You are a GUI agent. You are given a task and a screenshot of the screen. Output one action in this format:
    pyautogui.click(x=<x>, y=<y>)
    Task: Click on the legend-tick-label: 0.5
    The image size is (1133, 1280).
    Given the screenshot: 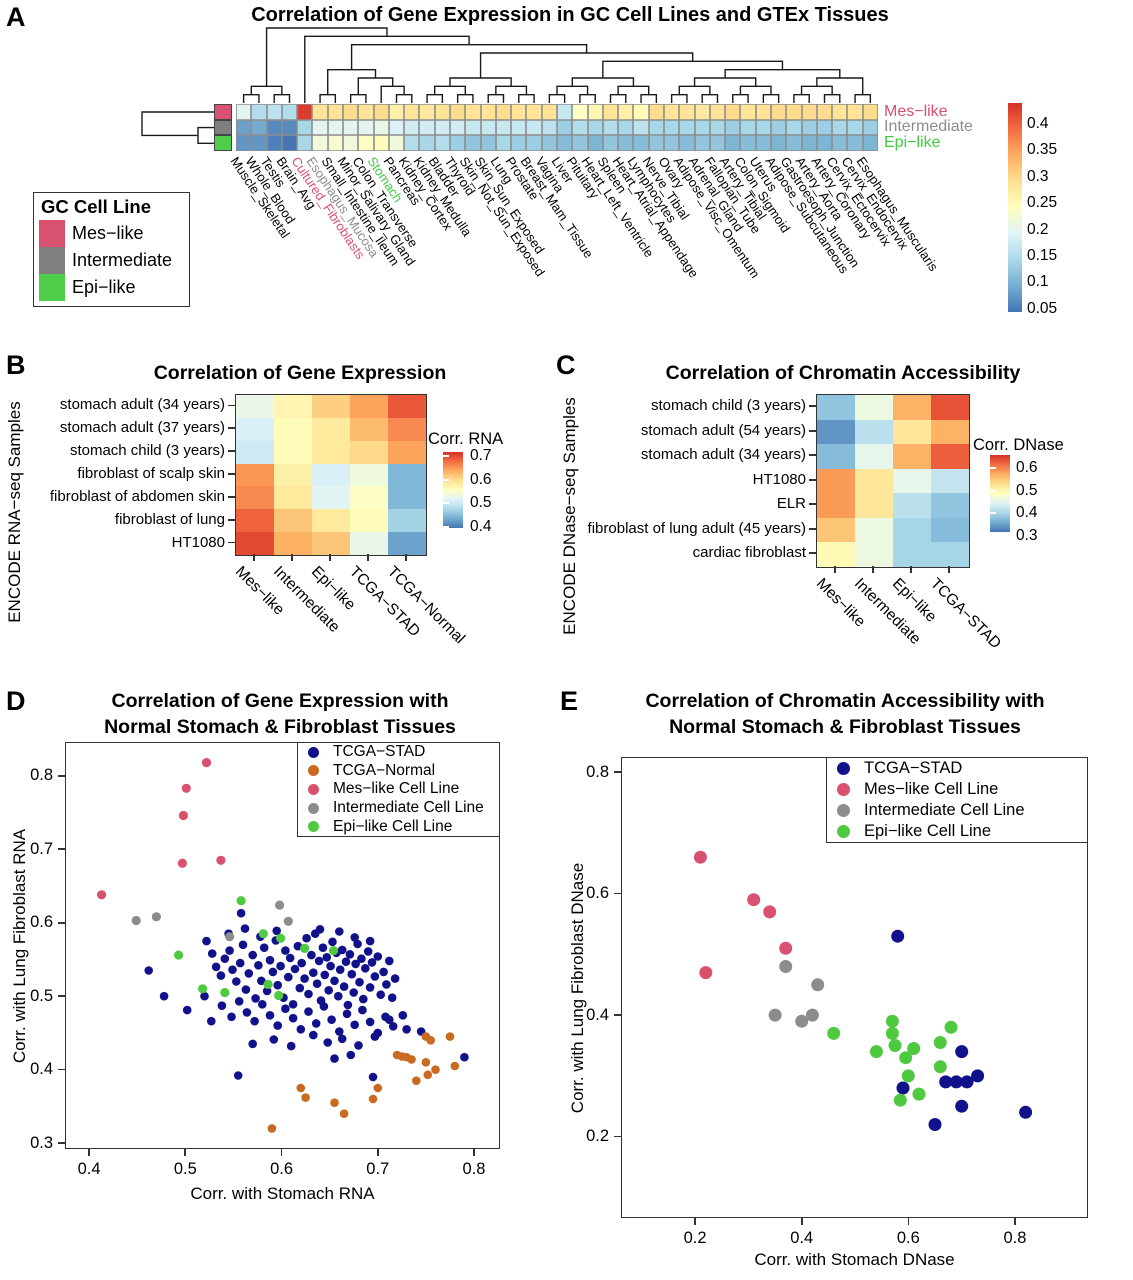 What is the action you would take?
    pyautogui.click(x=481, y=502)
    